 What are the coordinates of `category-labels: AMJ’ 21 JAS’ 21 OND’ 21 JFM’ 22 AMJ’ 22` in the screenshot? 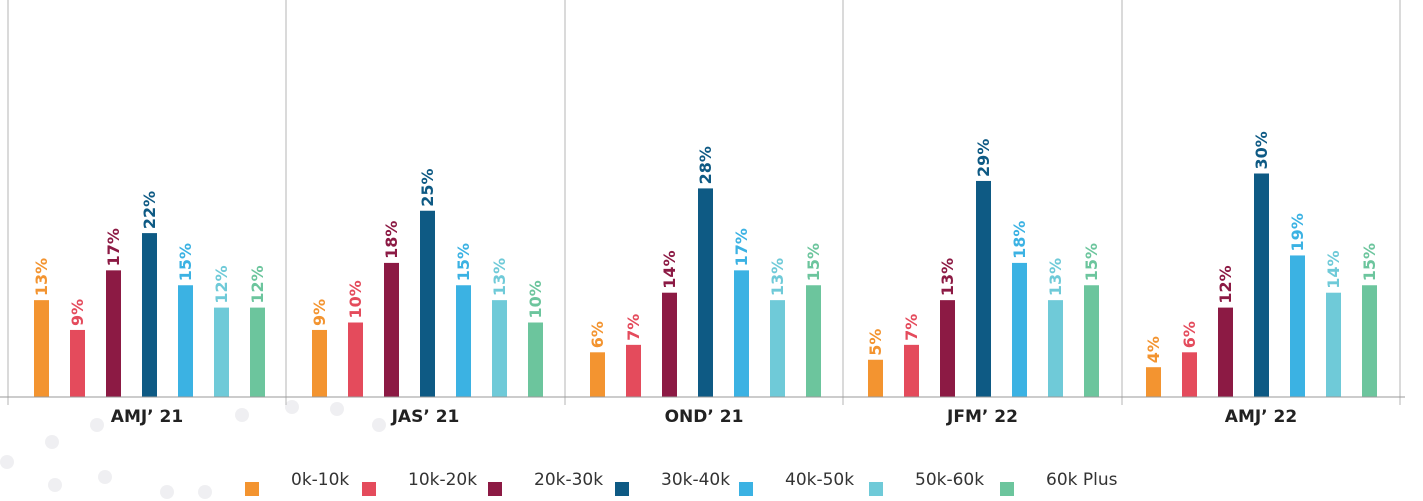 It's located at (704, 417).